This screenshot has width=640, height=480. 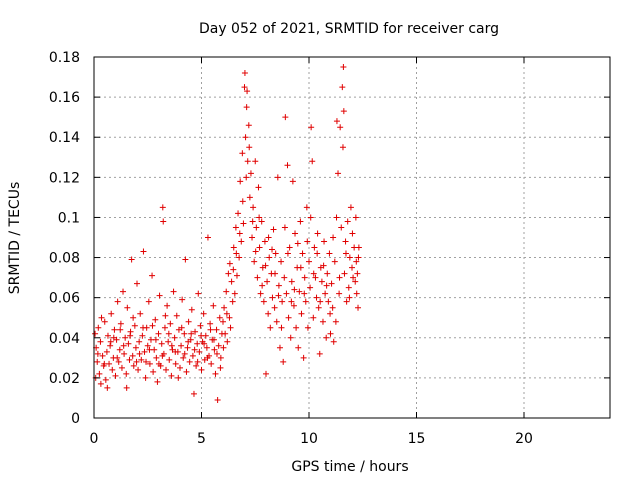 I want to click on x-tick-label: 10, so click(x=309, y=439).